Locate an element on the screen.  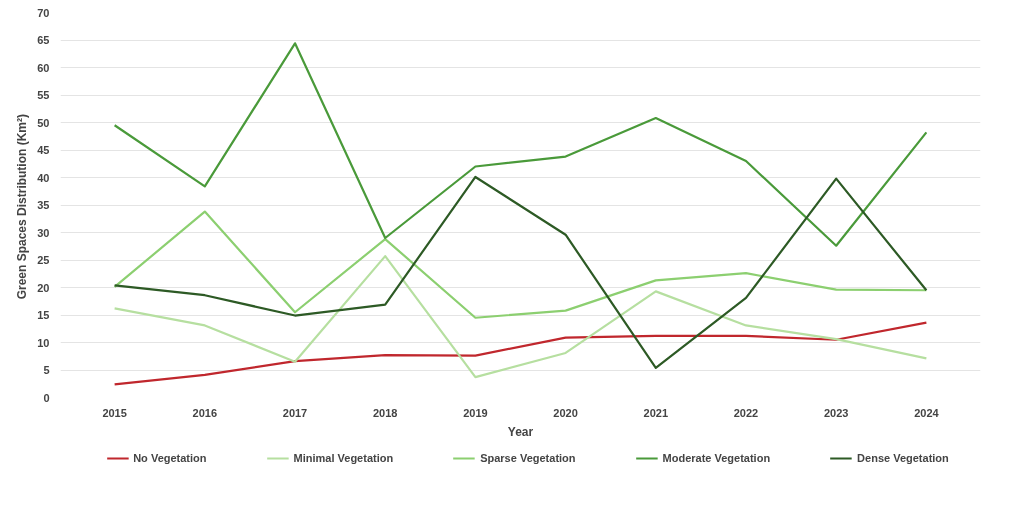
x-tick-label: 2016 is located at coordinates (205, 412).